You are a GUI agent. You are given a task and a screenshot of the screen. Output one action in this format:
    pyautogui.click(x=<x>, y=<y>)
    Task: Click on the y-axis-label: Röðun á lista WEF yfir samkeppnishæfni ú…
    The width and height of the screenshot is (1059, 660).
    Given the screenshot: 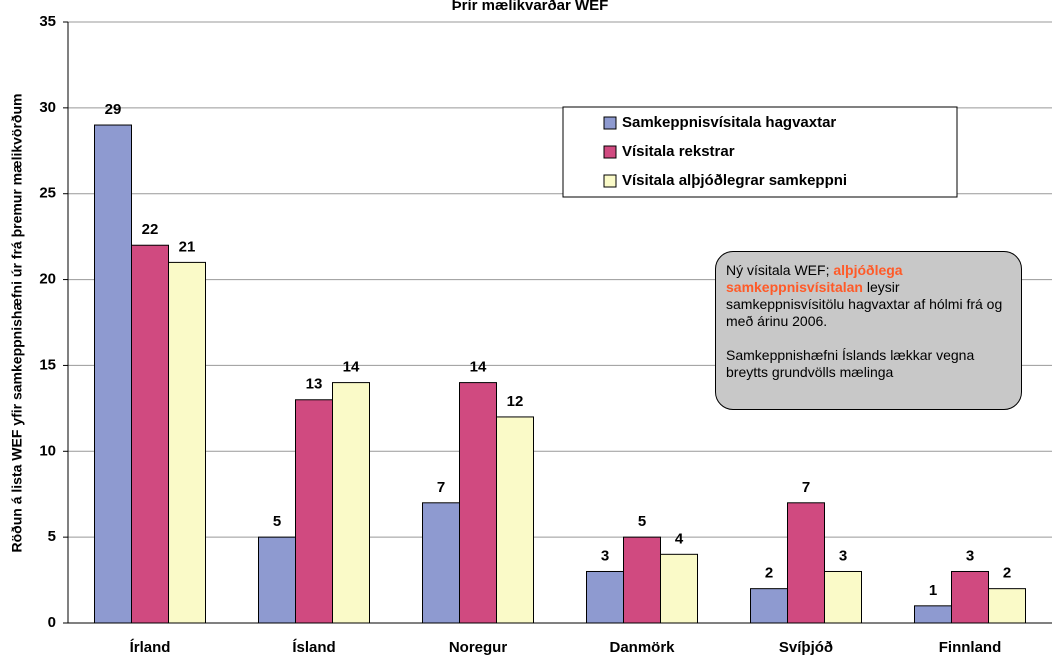 What is the action you would take?
    pyautogui.click(x=17, y=323)
    